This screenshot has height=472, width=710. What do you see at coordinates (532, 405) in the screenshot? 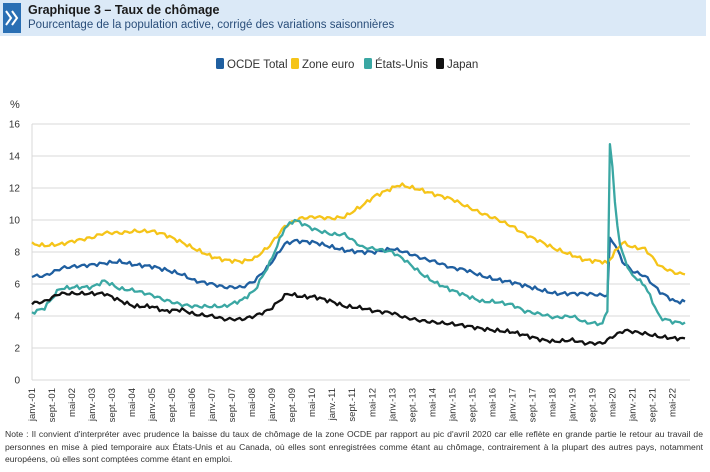
I see `x-tick-label: sept.-17` at bounding box center [532, 405].